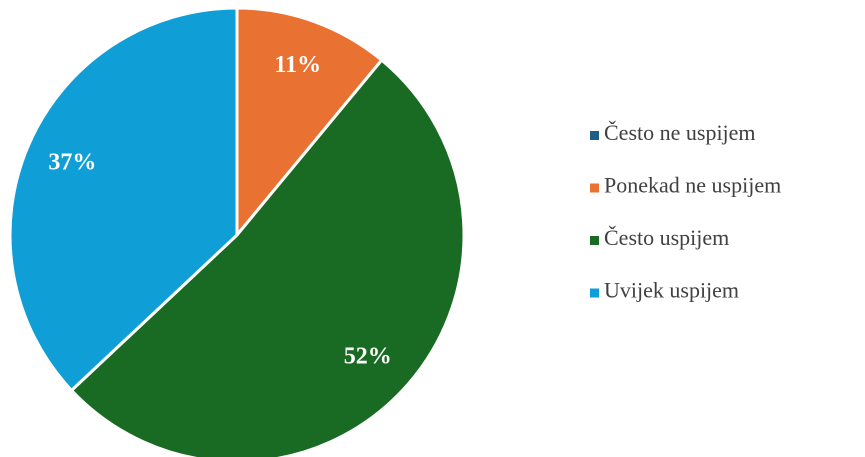 The height and width of the screenshot is (457, 865). What do you see at coordinates (666, 237) in the screenshot?
I see `legend-label: Često uspijem` at bounding box center [666, 237].